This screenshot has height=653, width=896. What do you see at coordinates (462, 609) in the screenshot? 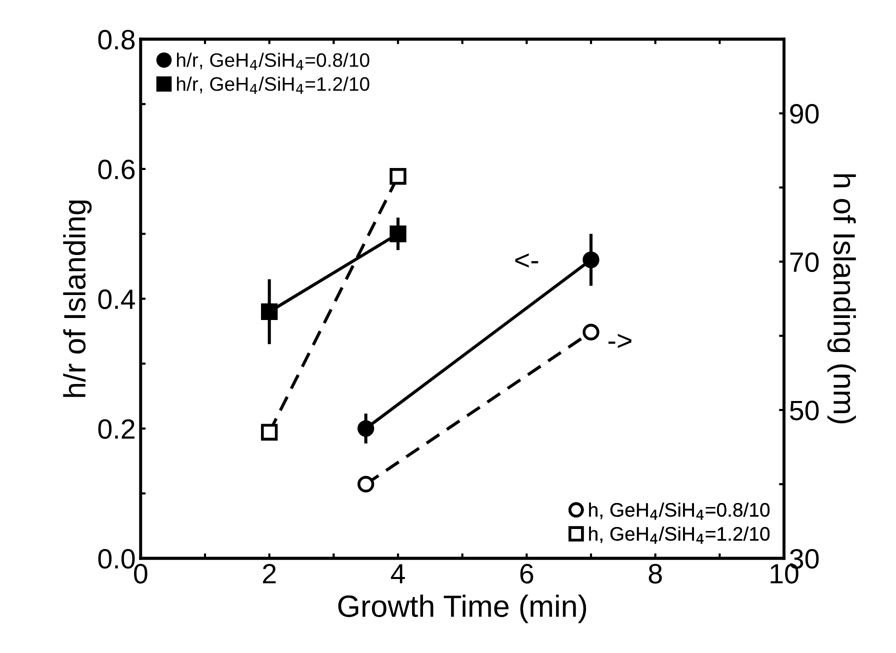
I see `x-axis-title: Growth Time (min)` at bounding box center [462, 609].